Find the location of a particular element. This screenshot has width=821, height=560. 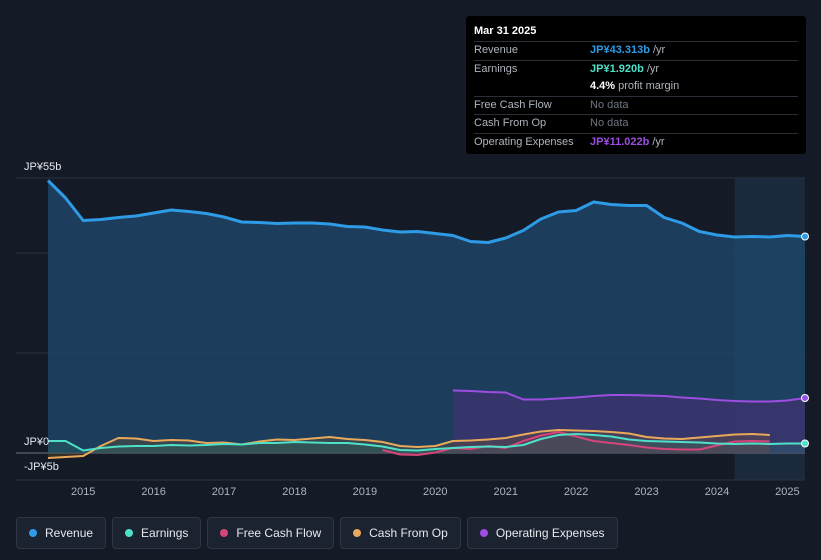

cash-from-op-area is located at coordinates (409, 444).